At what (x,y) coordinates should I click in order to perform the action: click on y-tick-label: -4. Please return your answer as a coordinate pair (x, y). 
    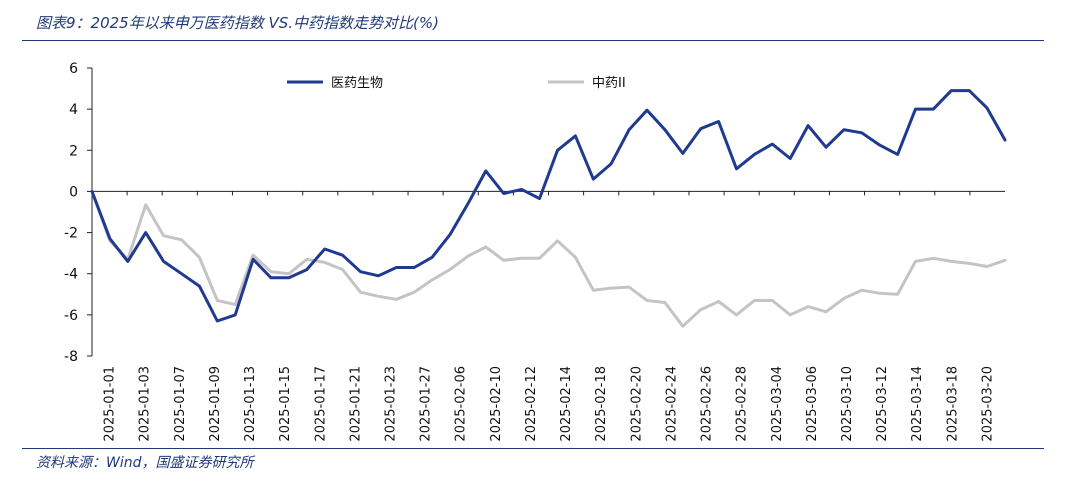
    Looking at the image, I should click on (71, 275).